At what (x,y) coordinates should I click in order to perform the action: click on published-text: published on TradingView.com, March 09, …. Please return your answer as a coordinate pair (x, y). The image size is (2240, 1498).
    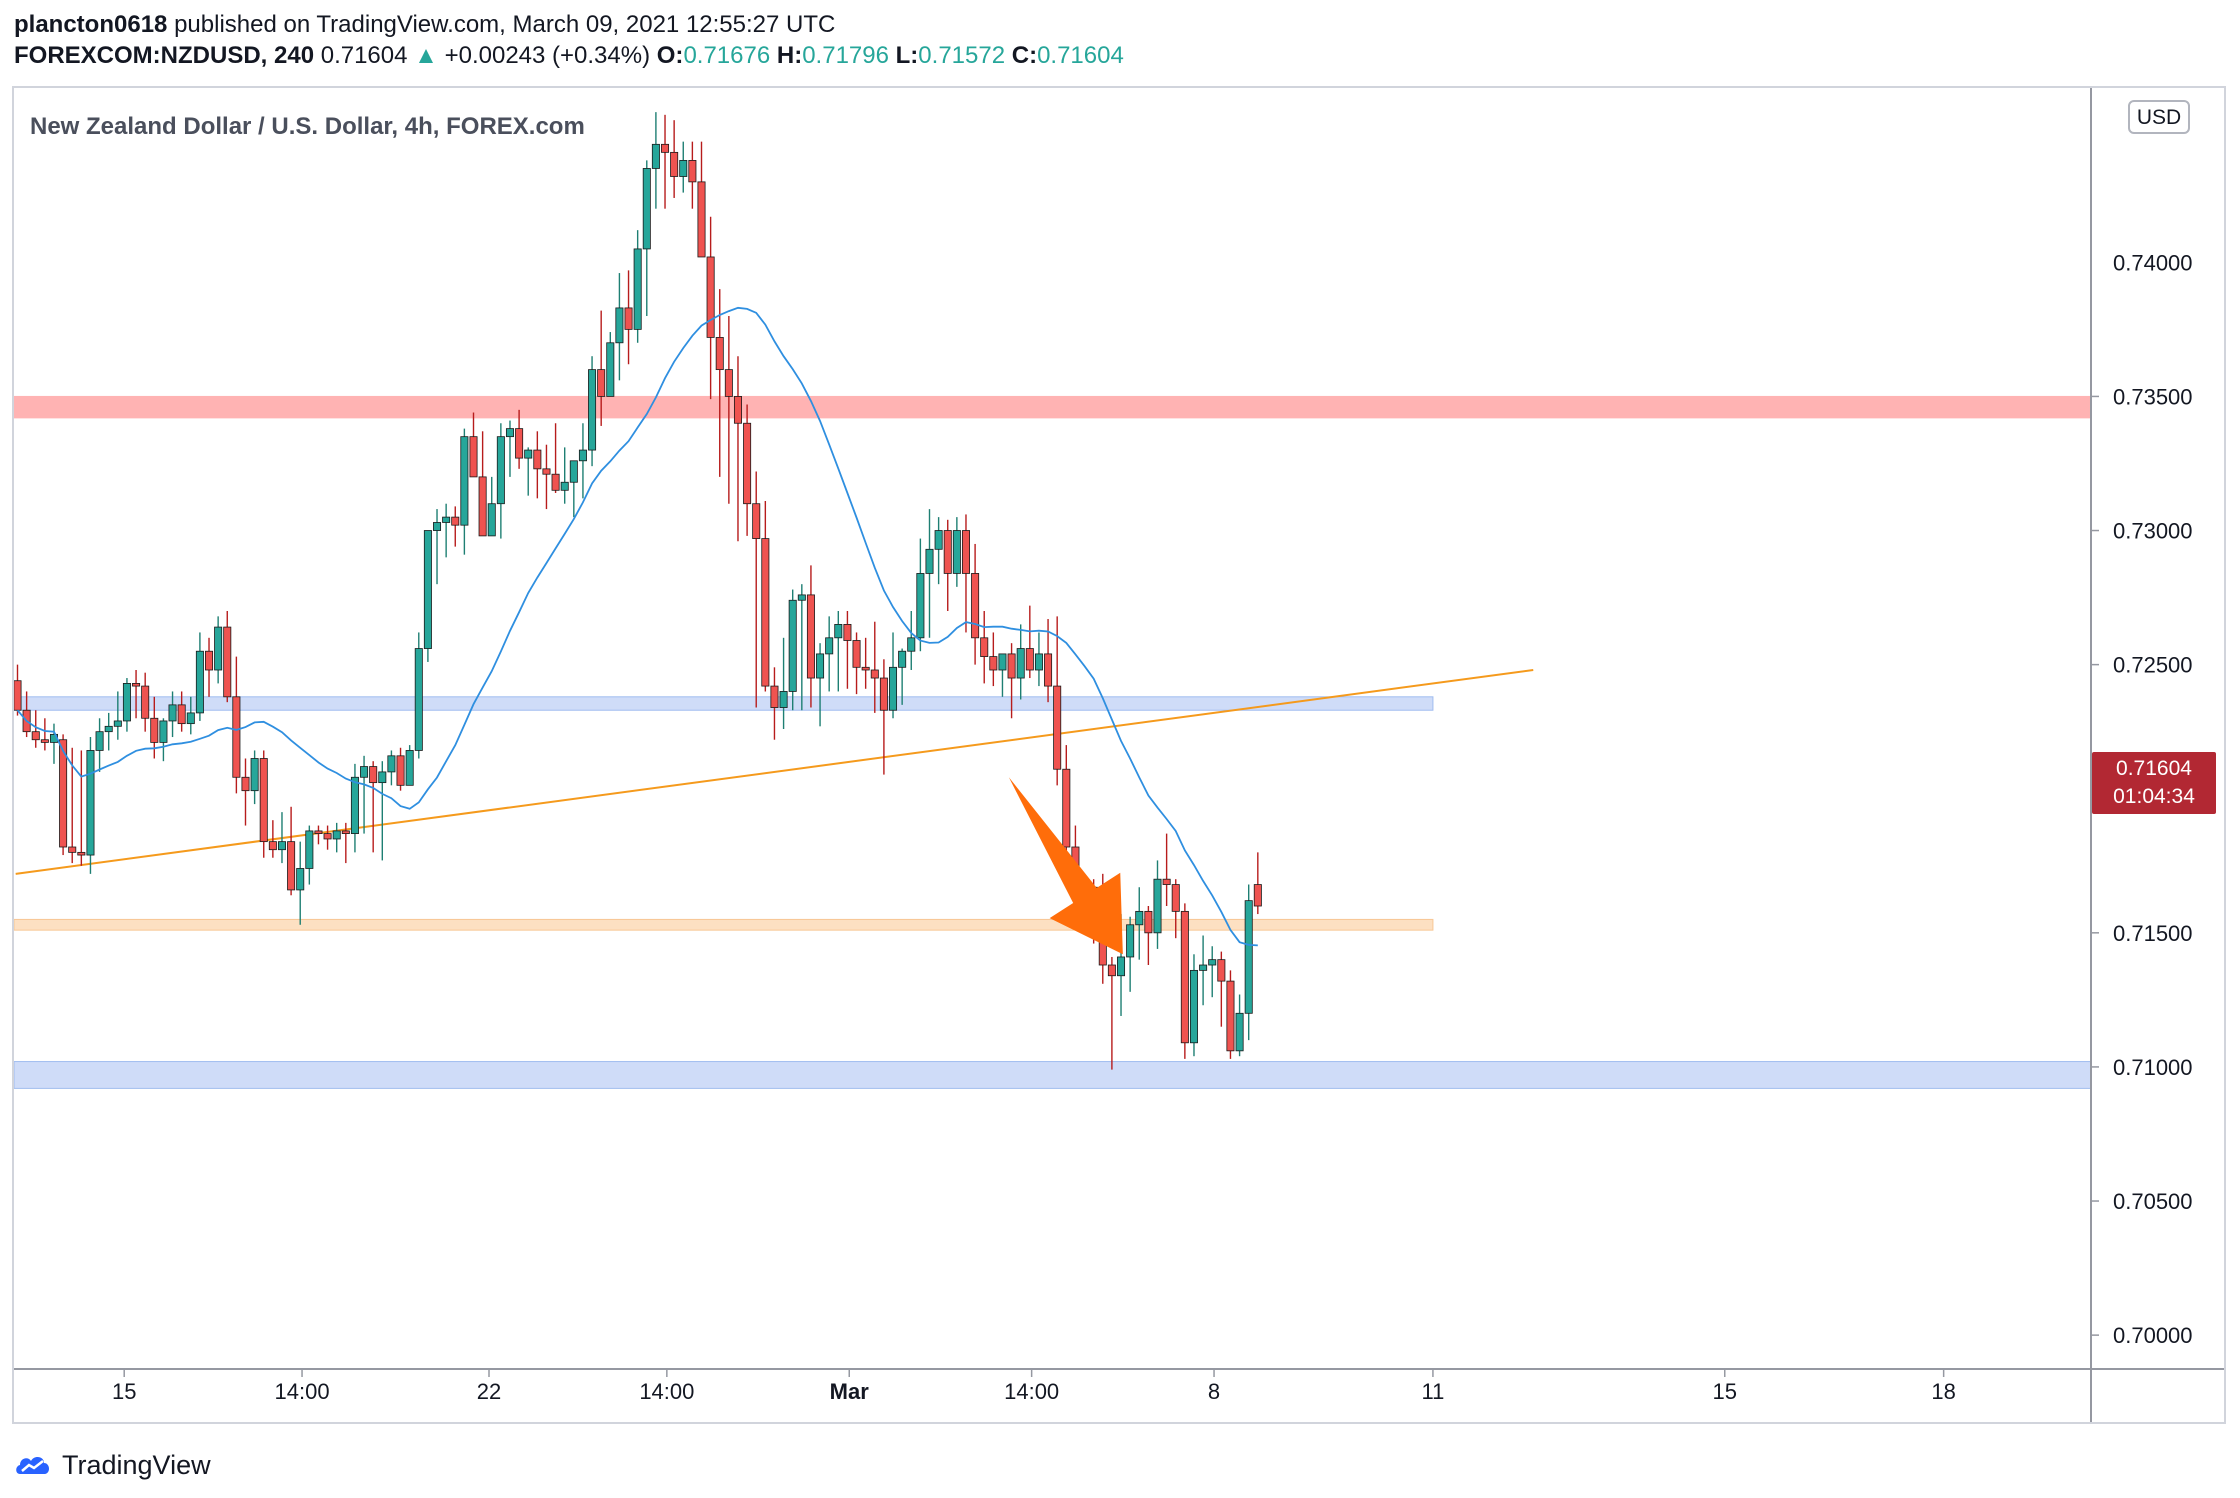
    Looking at the image, I should click on (505, 24).